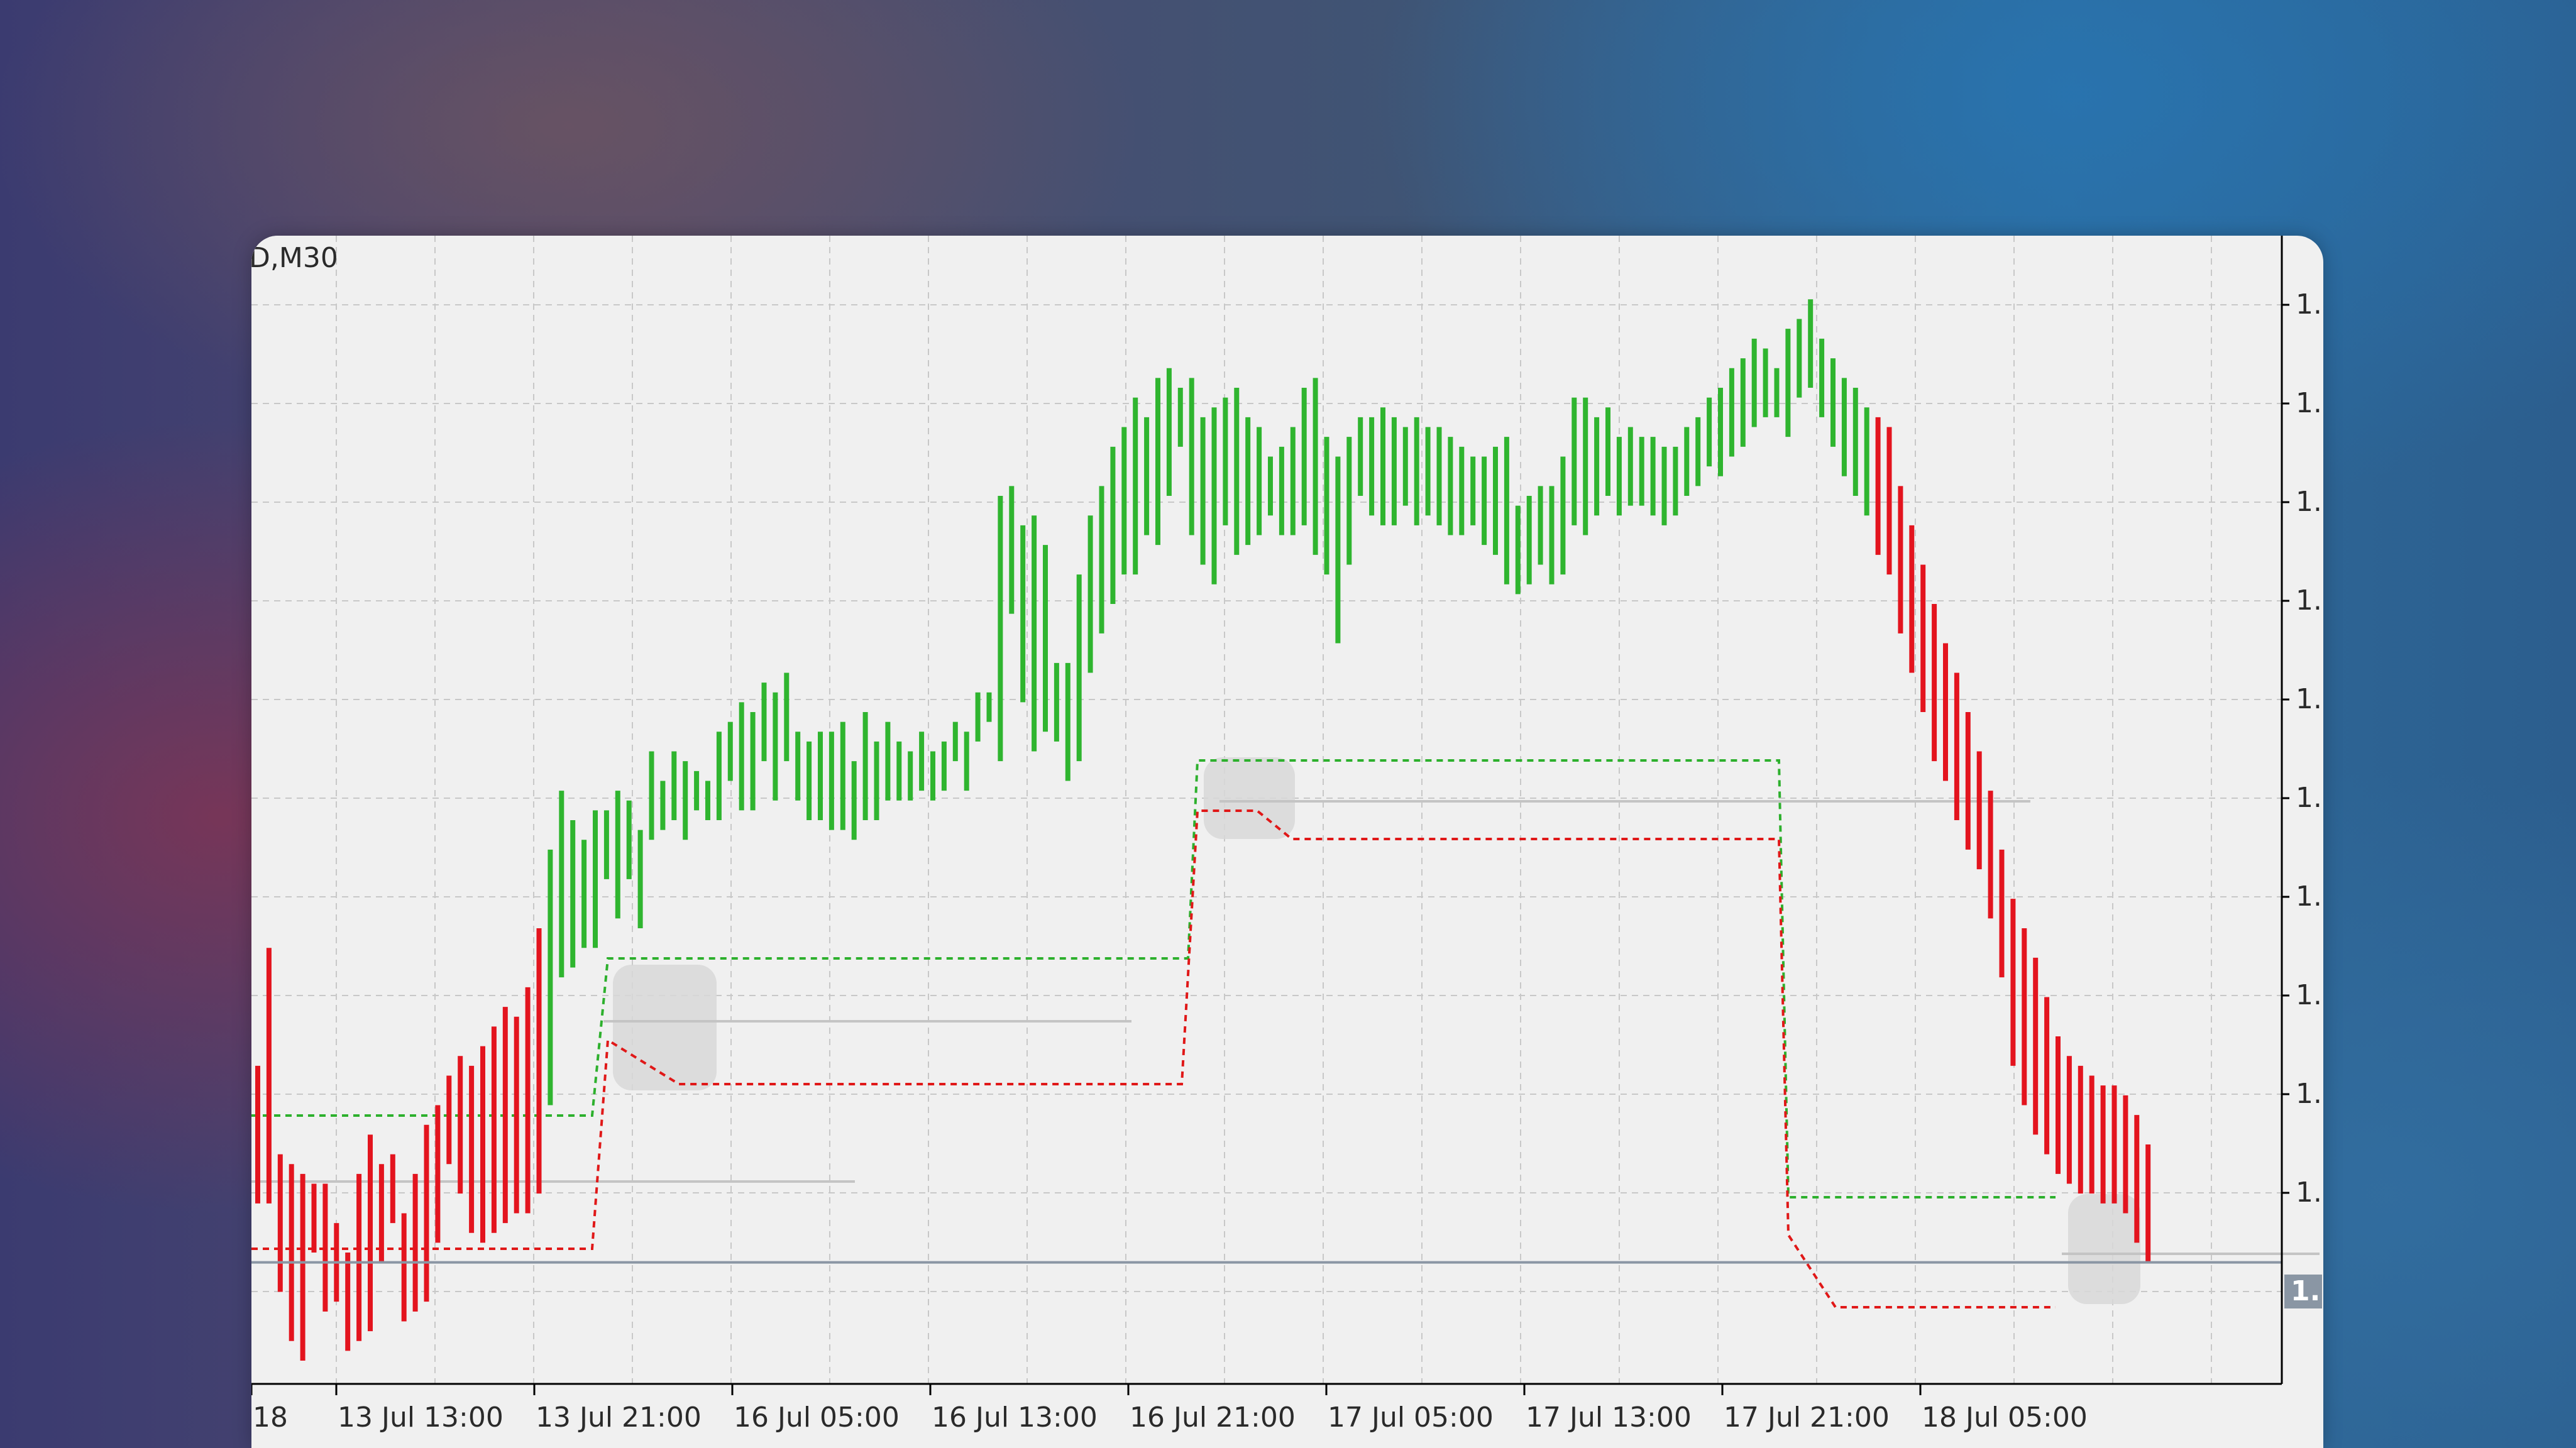 The width and height of the screenshot is (2576, 1448). What do you see at coordinates (421, 1417) in the screenshot?
I see `x-tick-label: 13 Jul 13:00` at bounding box center [421, 1417].